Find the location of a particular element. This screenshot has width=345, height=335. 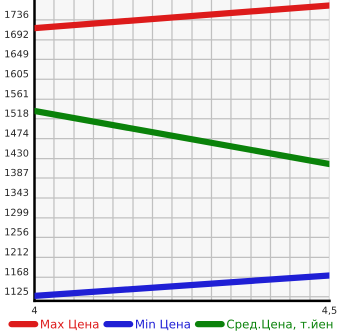

y-tick-label: 1256 is located at coordinates (16, 232).